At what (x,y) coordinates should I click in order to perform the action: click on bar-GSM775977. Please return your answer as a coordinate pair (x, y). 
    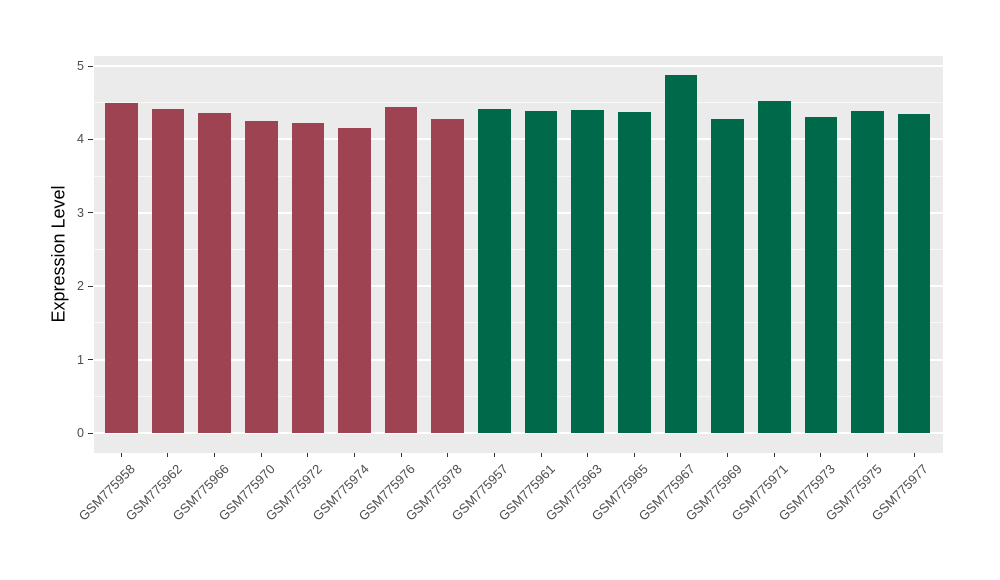
    Looking at the image, I should click on (914, 273).